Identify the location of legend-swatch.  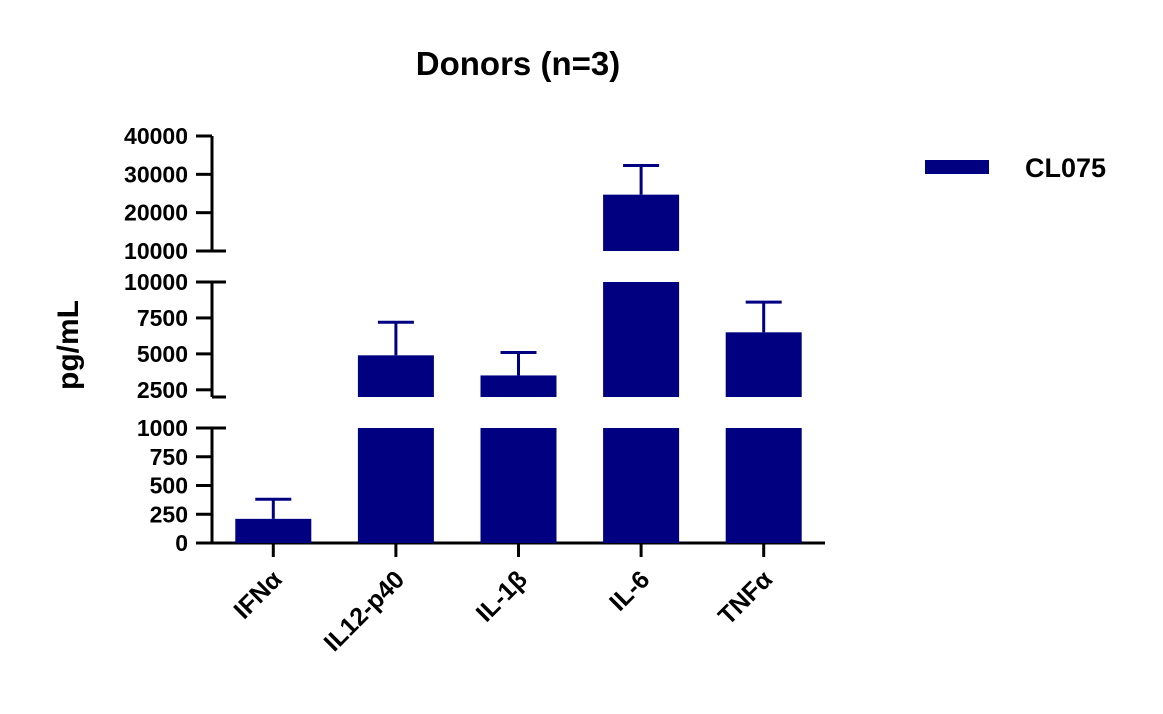
(957, 167).